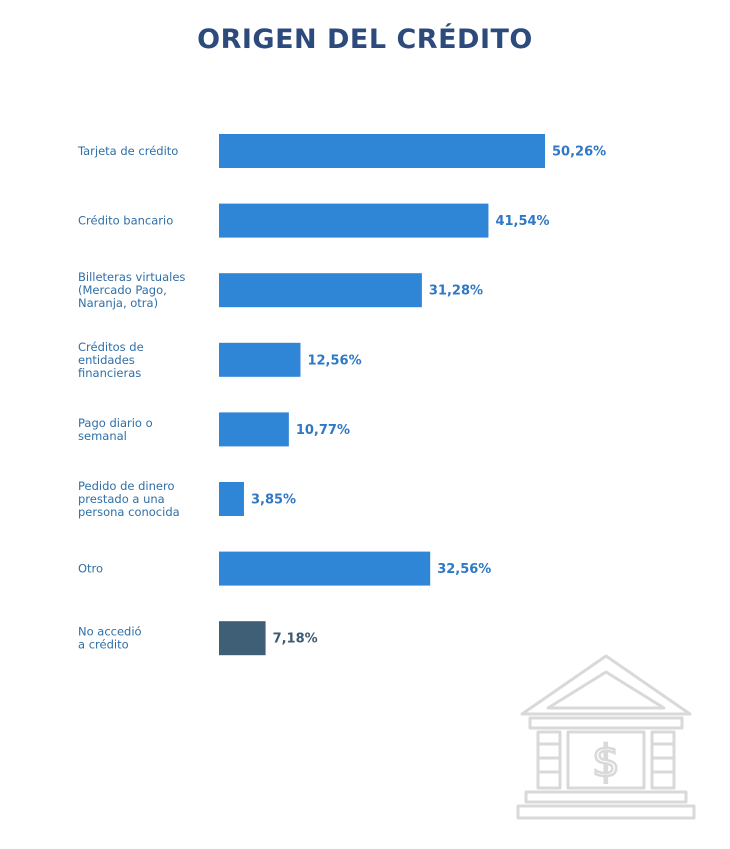 The height and width of the screenshot is (849, 730). What do you see at coordinates (129, 512) in the screenshot?
I see `category-label-line: persona conocida` at bounding box center [129, 512].